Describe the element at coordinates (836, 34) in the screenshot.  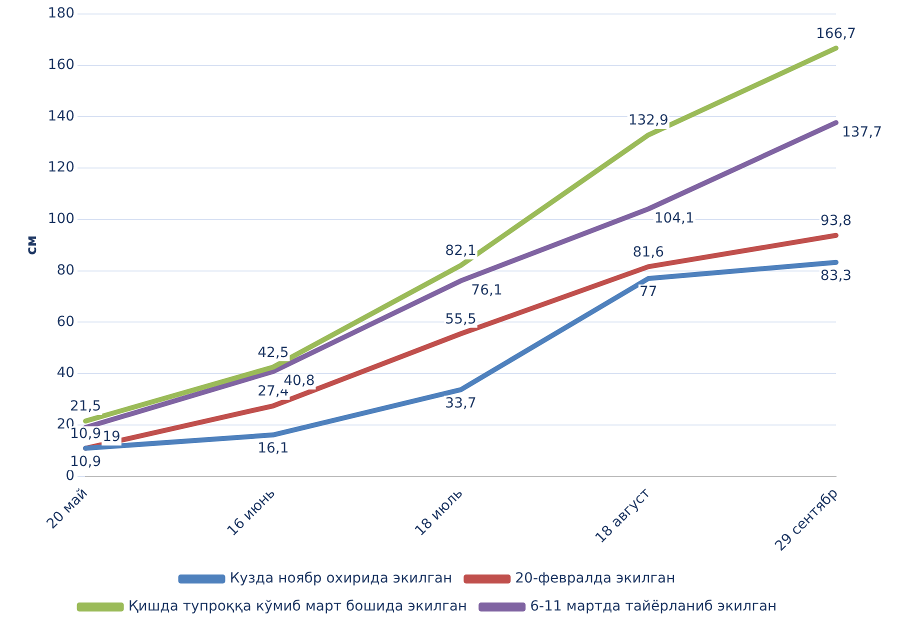
I see `data-label: 166,7` at that location.